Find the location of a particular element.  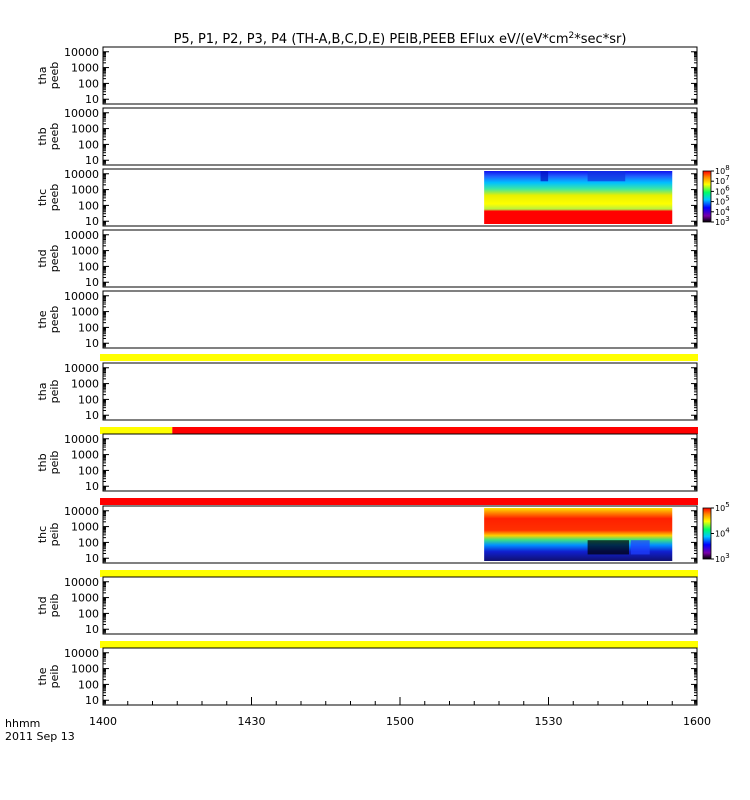

panel-thd-peeb: 10 100 1000 10000 thd peeb is located at coordinates (367, 259).